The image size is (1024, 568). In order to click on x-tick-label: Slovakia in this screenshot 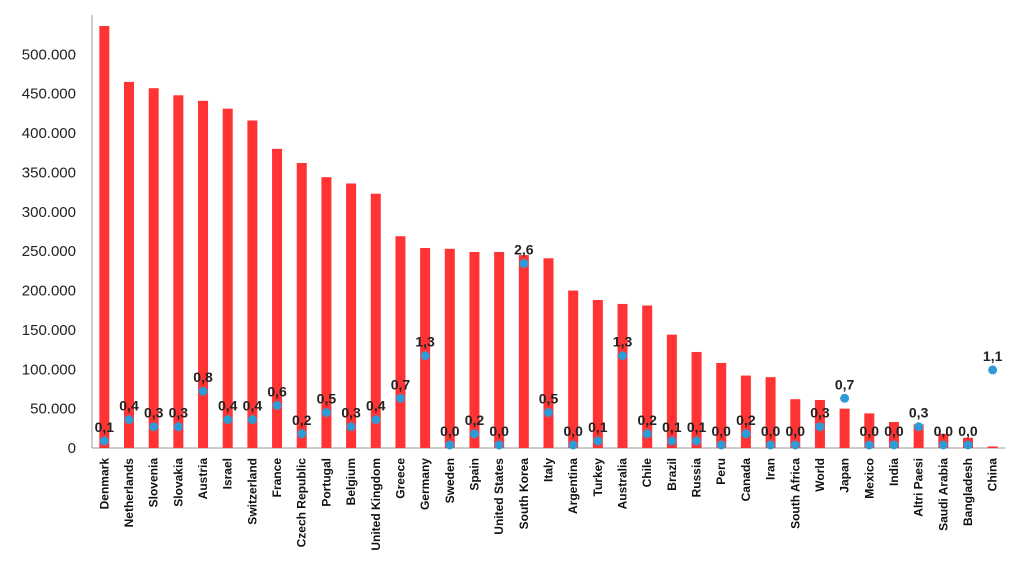, I will do `click(178, 482)`.